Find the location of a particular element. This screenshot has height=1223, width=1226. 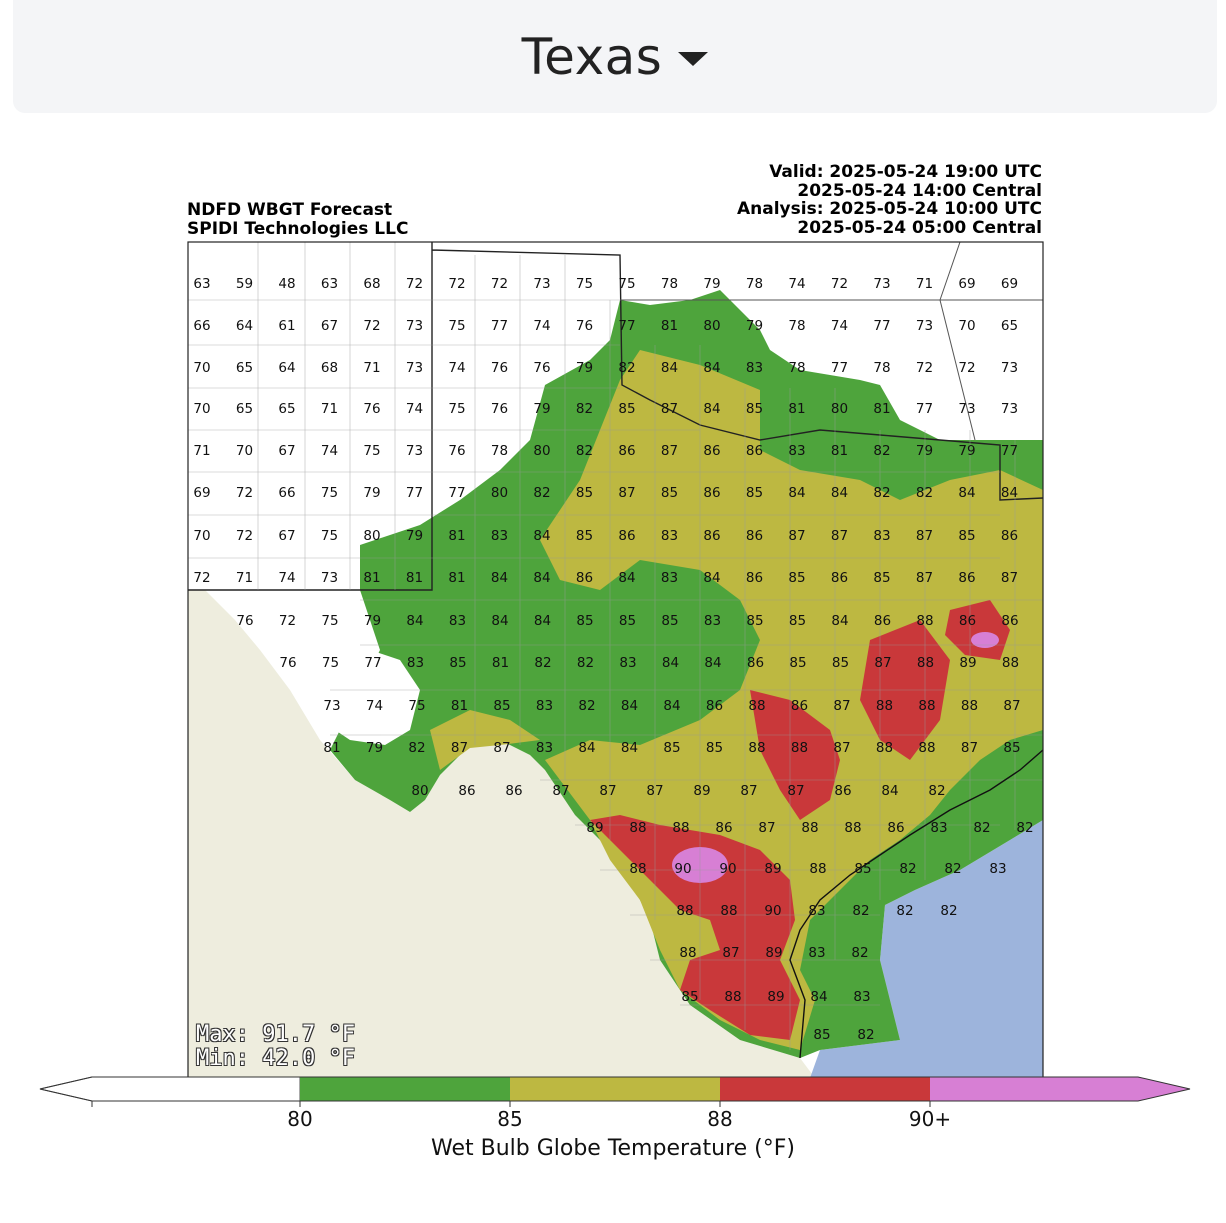

map-value-label: 64 is located at coordinates (244, 326).